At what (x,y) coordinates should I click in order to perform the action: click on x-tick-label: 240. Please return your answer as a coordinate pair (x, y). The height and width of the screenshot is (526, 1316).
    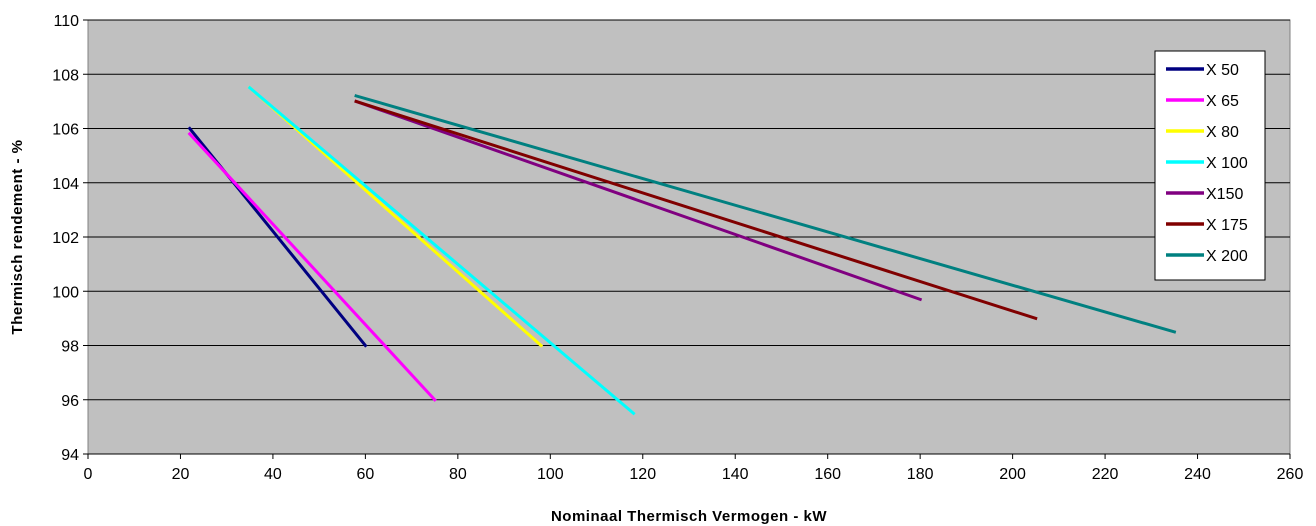
    Looking at the image, I should click on (1197, 474).